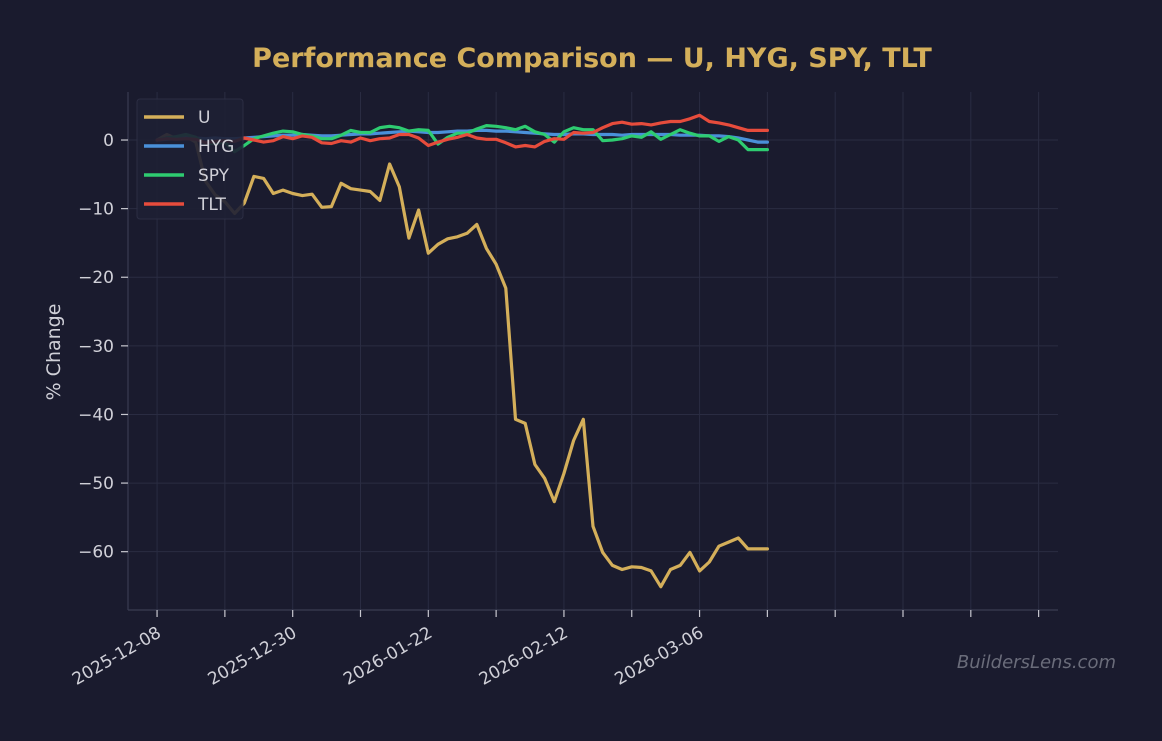 The width and height of the screenshot is (1162, 741). What do you see at coordinates (462, 138) in the screenshot?
I see `series-line-spy` at bounding box center [462, 138].